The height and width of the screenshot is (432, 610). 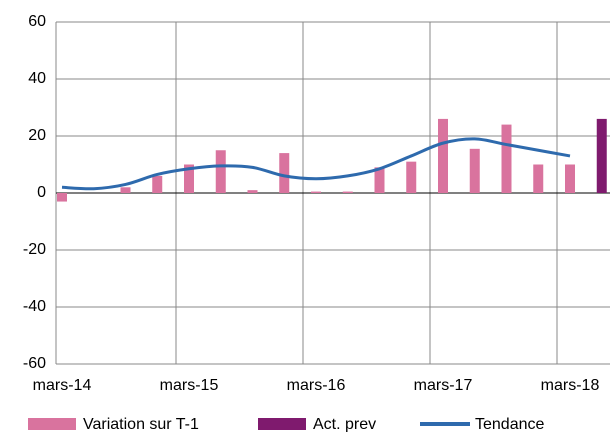 What do you see at coordinates (62, 385) in the screenshot?
I see `x-tick-label: mars-14` at bounding box center [62, 385].